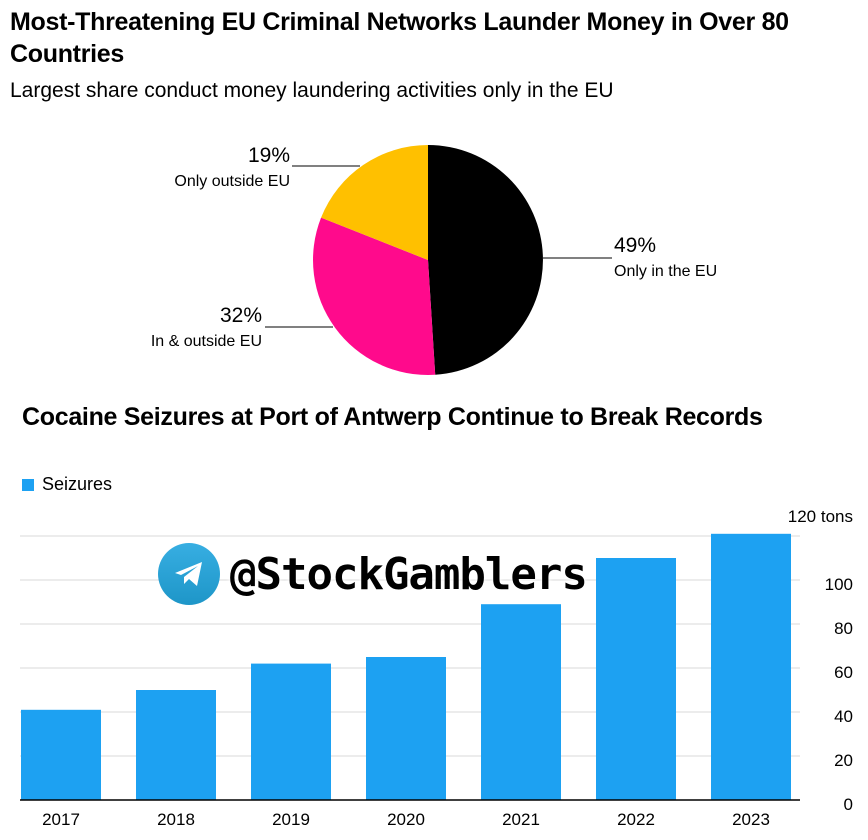  What do you see at coordinates (61, 819) in the screenshot?
I see `x-tick-label: 2017` at bounding box center [61, 819].